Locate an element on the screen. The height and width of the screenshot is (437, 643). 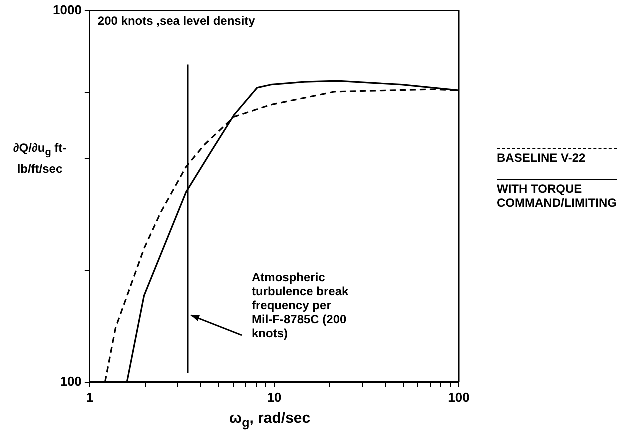
text: BASELINE V-22 is located at coordinates (542, 158).